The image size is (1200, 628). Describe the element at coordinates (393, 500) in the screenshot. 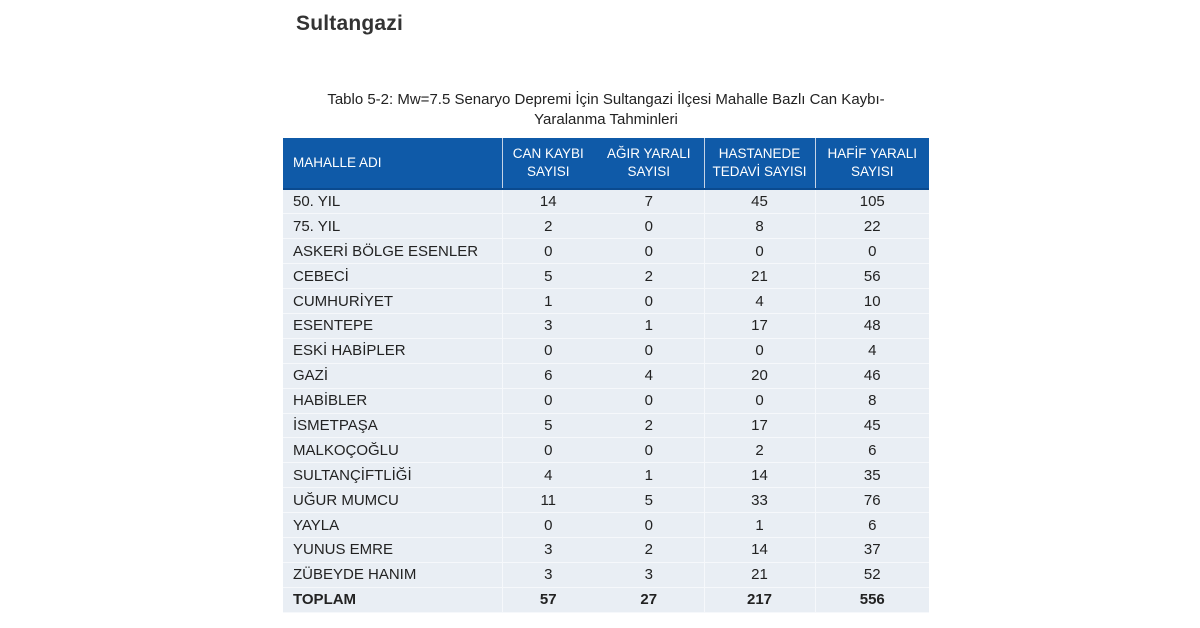

I see `cell-mahalle: UĞUR MUMCU` at that location.